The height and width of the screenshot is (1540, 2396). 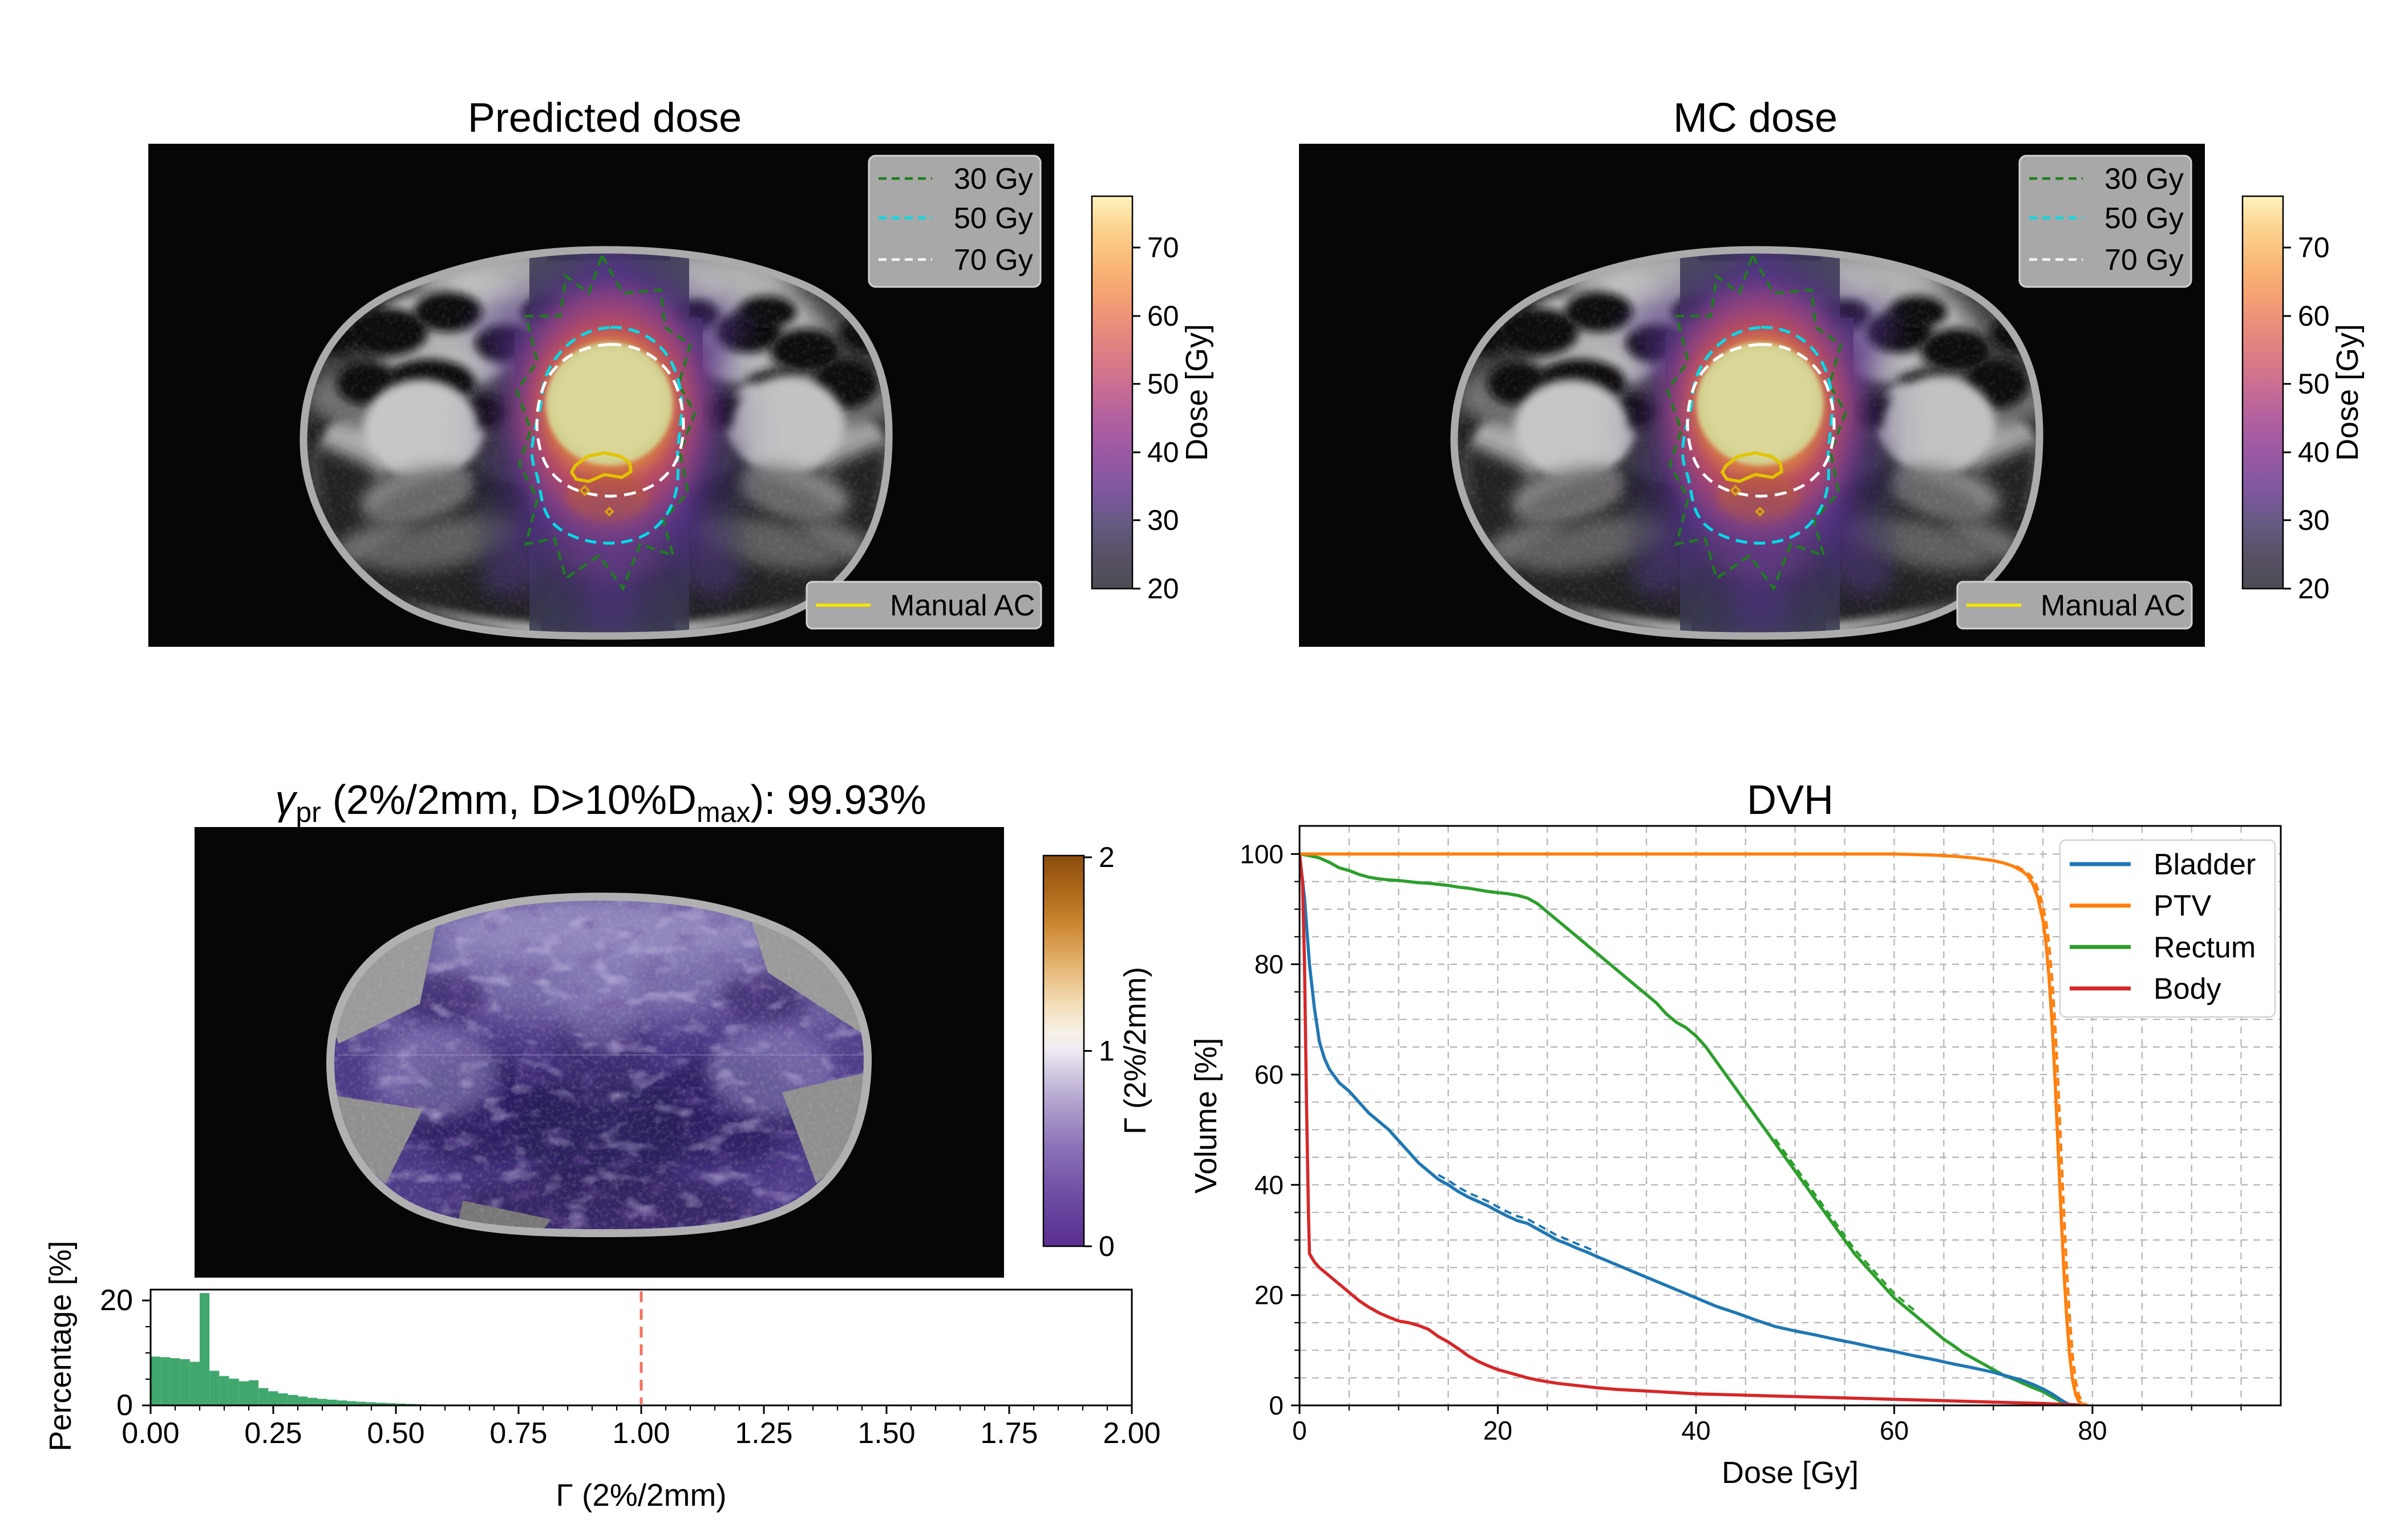 What do you see at coordinates (2205, 948) in the screenshot?
I see `svg-text: Rectum` at bounding box center [2205, 948].